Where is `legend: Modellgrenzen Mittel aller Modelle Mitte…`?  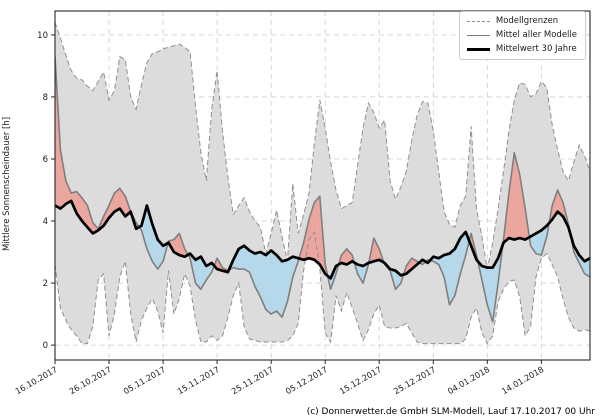
legend: Modellgrenzen Mittel aller Modelle Mitte… is located at coordinates (522, 35).